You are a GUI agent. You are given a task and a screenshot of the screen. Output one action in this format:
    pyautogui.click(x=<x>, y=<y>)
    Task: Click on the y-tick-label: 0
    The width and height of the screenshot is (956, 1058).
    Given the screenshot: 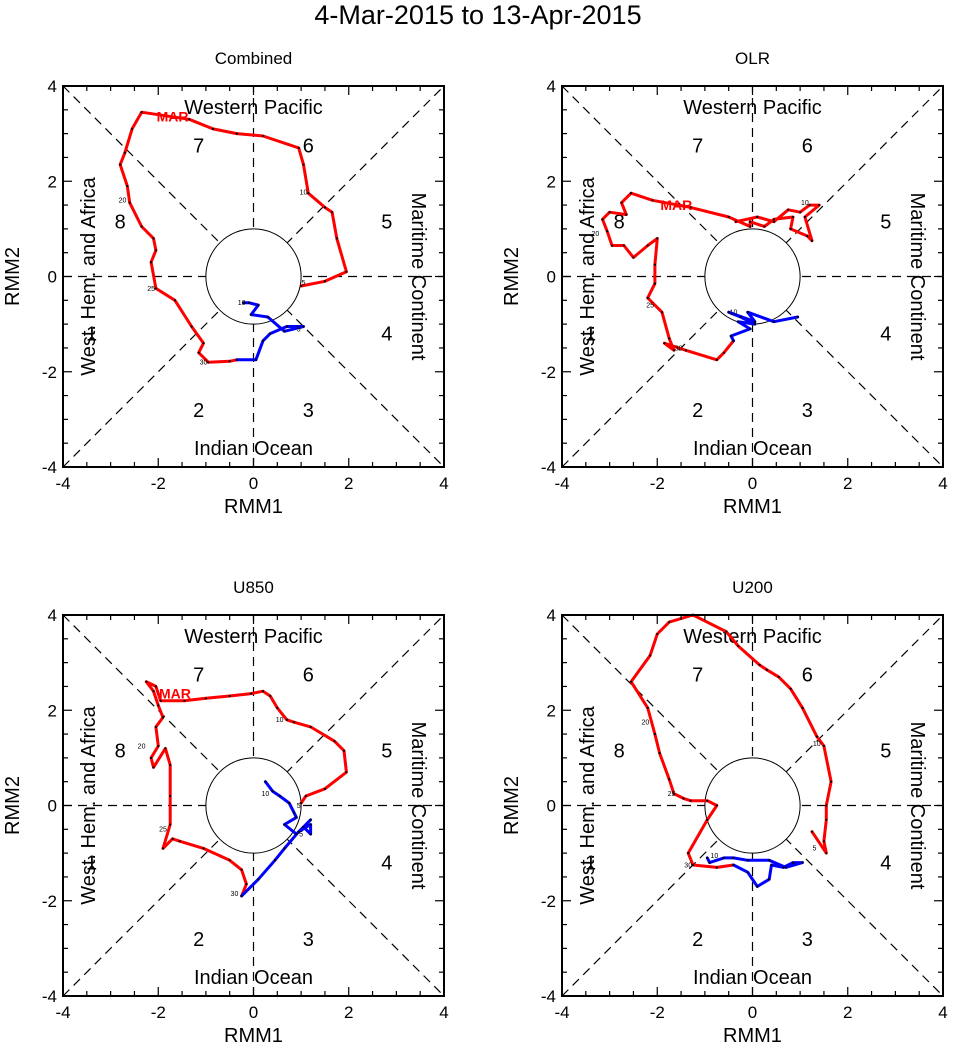 What is the action you would take?
    pyautogui.click(x=551, y=806)
    